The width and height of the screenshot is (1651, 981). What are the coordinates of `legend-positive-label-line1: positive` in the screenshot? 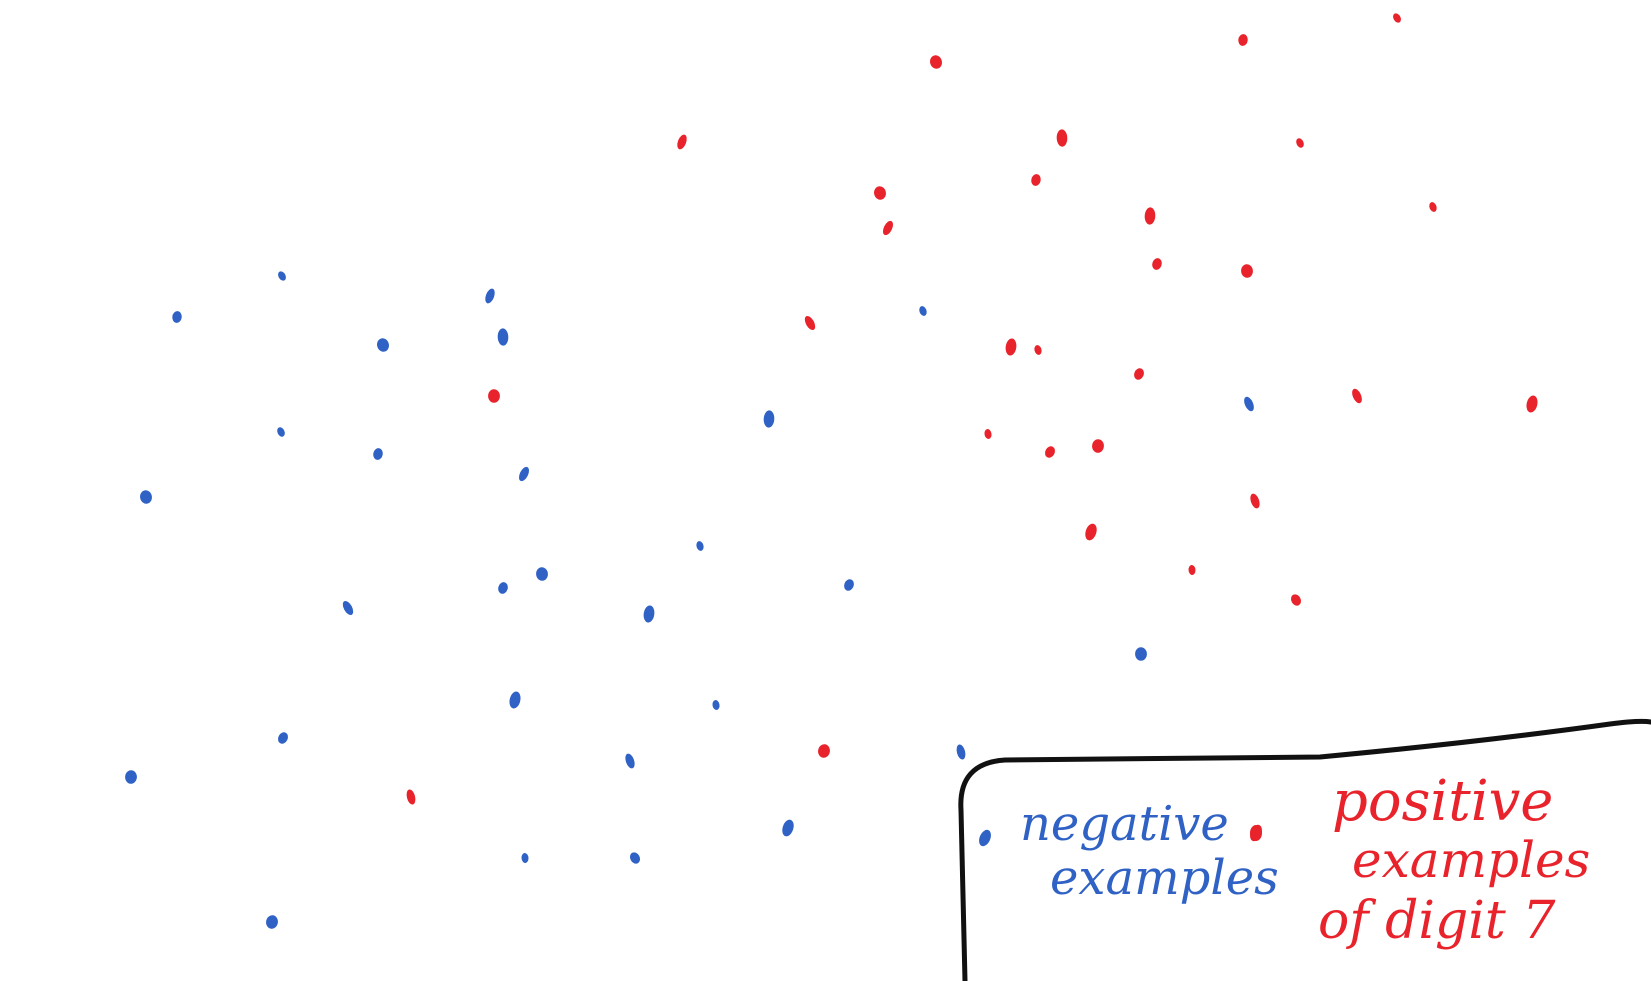 It's located at (1442, 801).